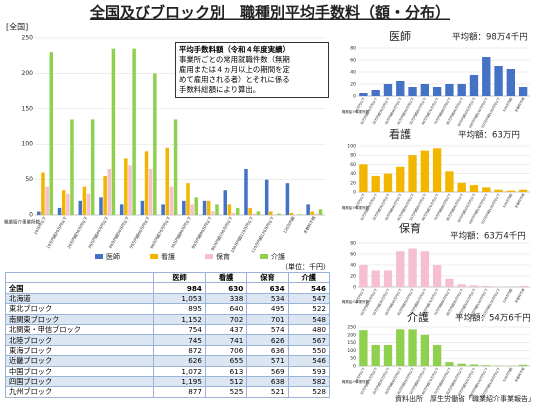 This screenshot has height=405, width=540. Describe the element at coordinates (309, 298) in the screenshot. I see `table-cell: 547` at that location.